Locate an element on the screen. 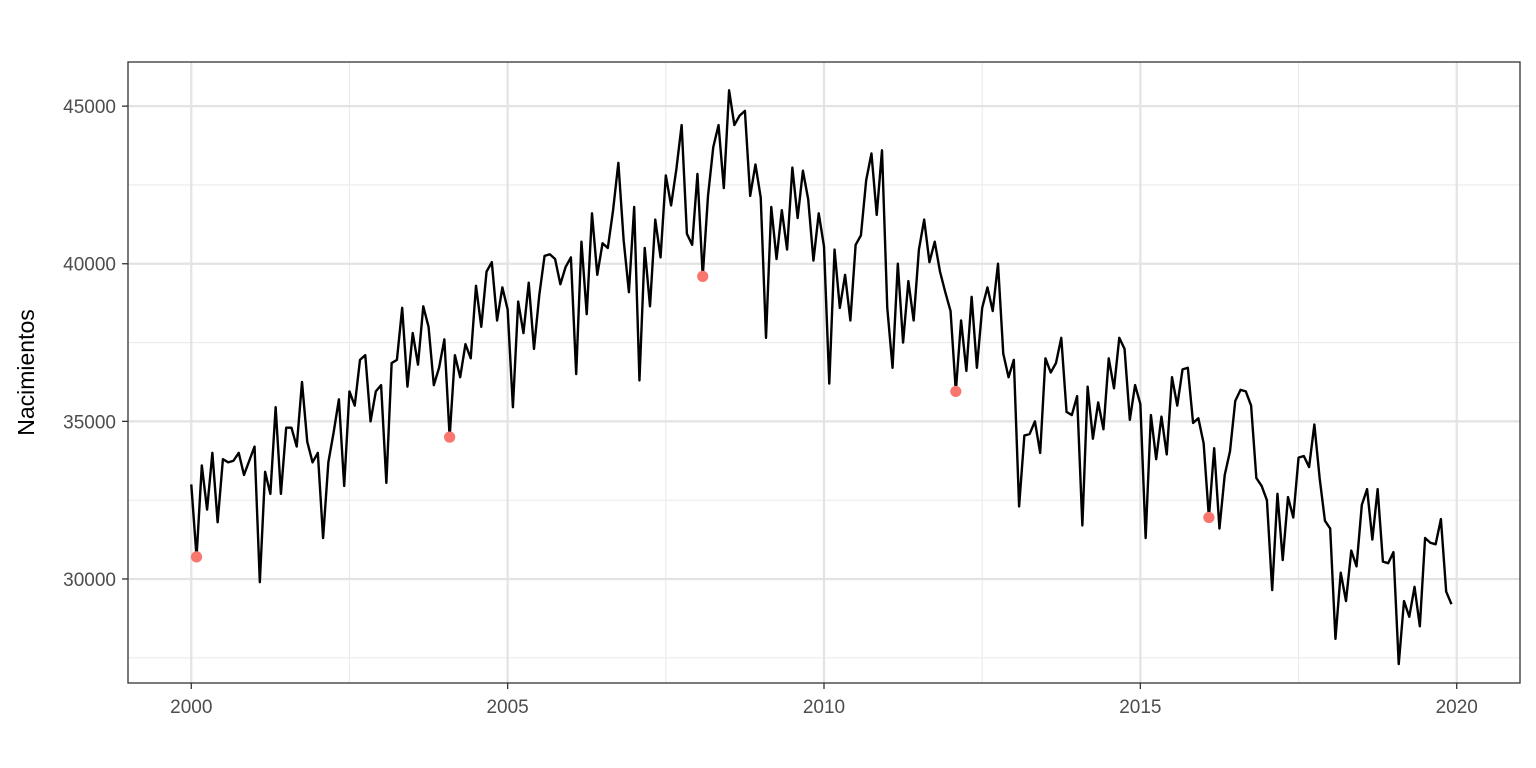 The width and height of the screenshot is (1536, 768). x-tick-label: 2020 is located at coordinates (1457, 707).